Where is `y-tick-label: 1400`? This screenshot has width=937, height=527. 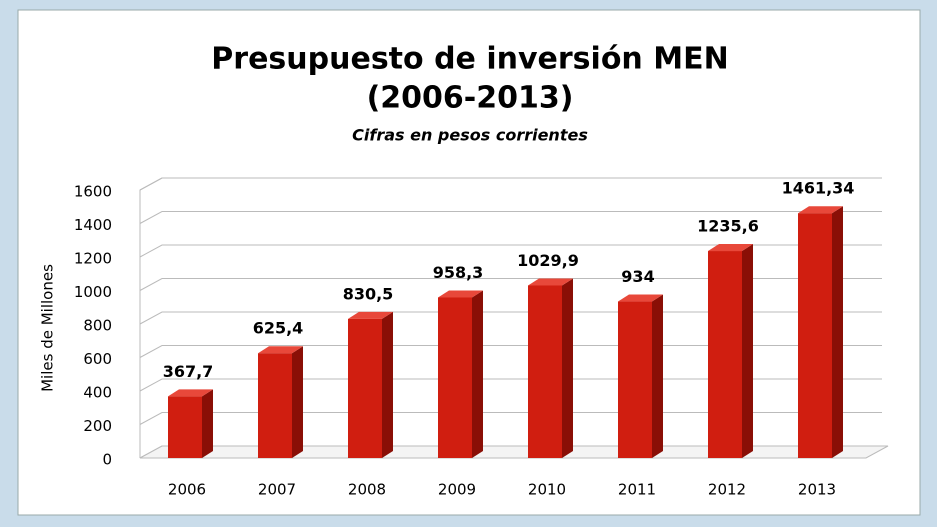
y-tick-label: 1400 is located at coordinates (93, 225).